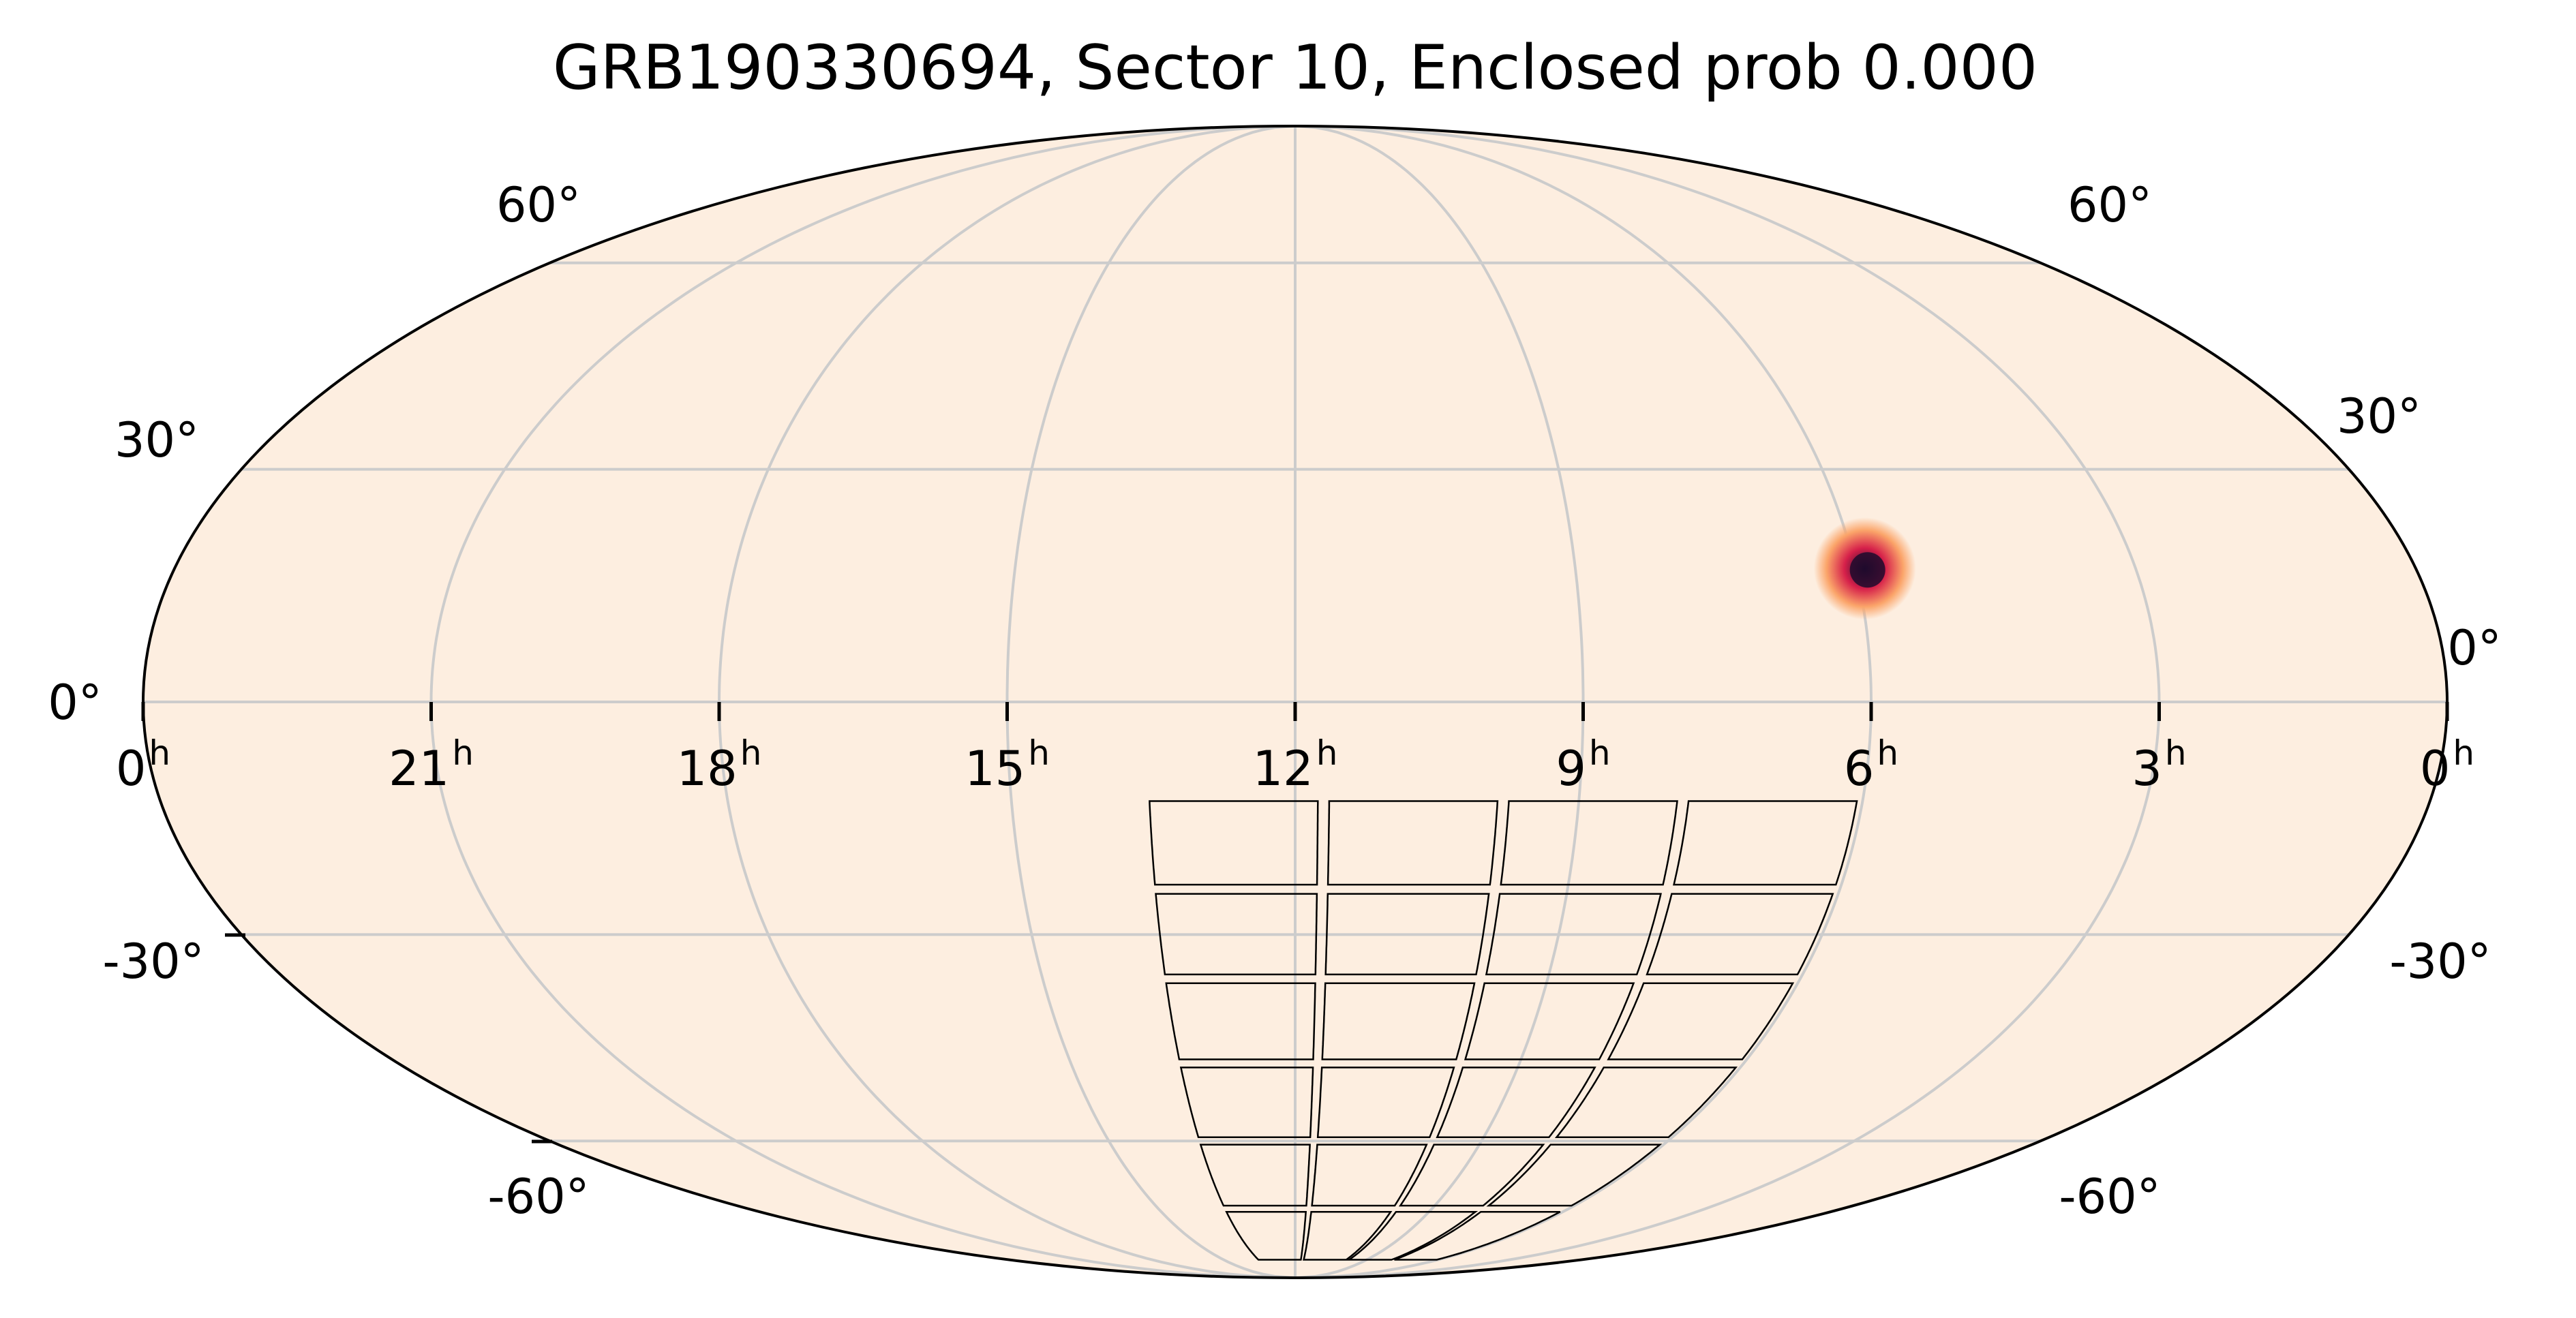 Image resolution: width=2576 pixels, height=1318 pixels. I want to click on ra-label: 3h, so click(2159, 765).